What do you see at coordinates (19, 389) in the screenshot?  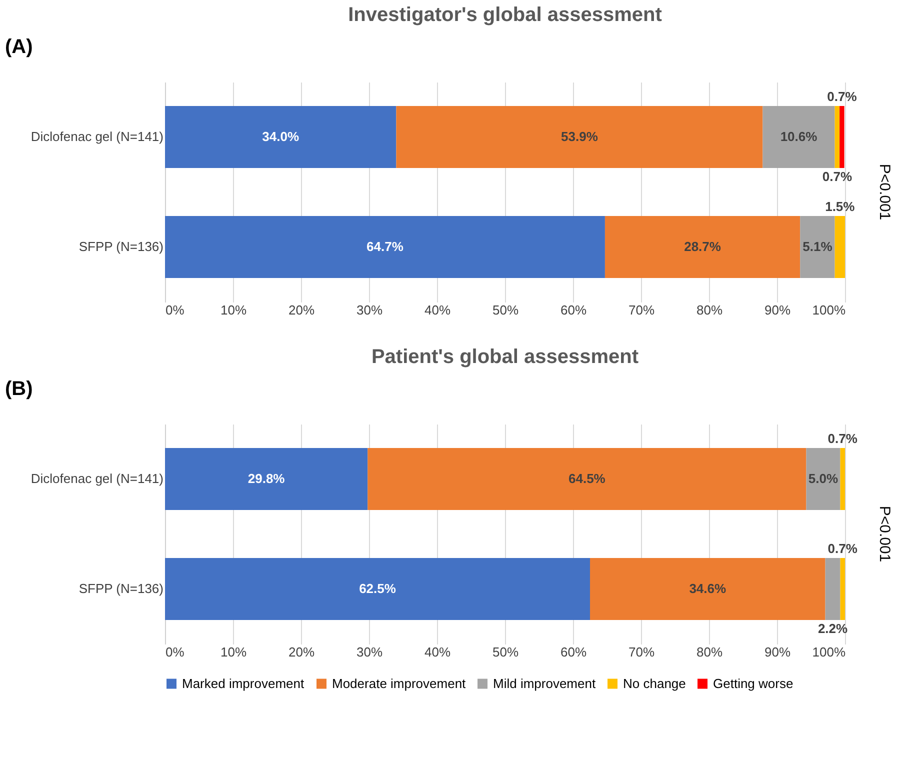 I see `text: (B)` at bounding box center [19, 389].